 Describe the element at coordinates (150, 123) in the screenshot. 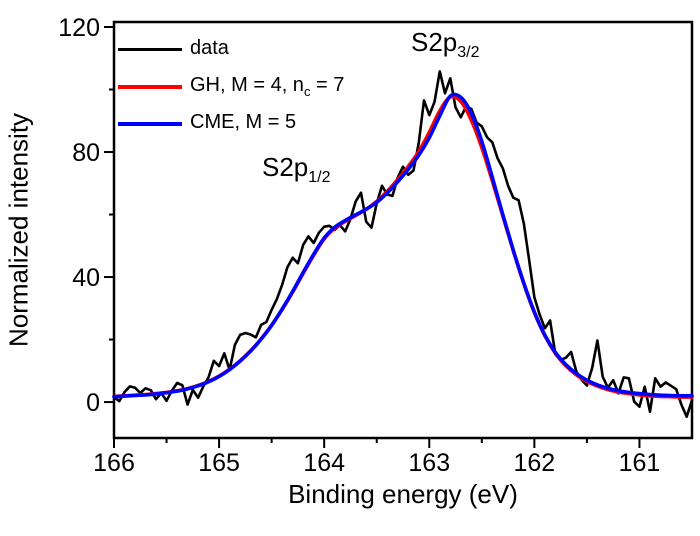

I see `cme-line-swatch` at that location.